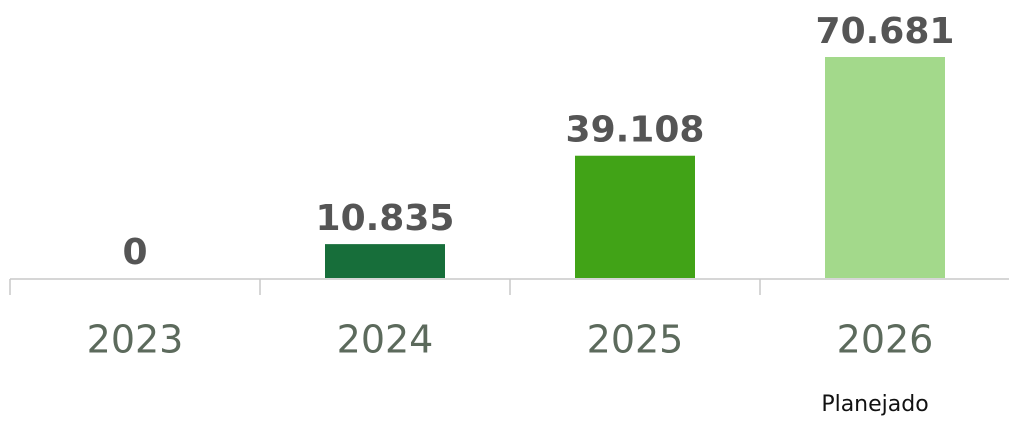 The image size is (1009, 421). I want to click on x-tick-label: 2026, so click(885, 340).